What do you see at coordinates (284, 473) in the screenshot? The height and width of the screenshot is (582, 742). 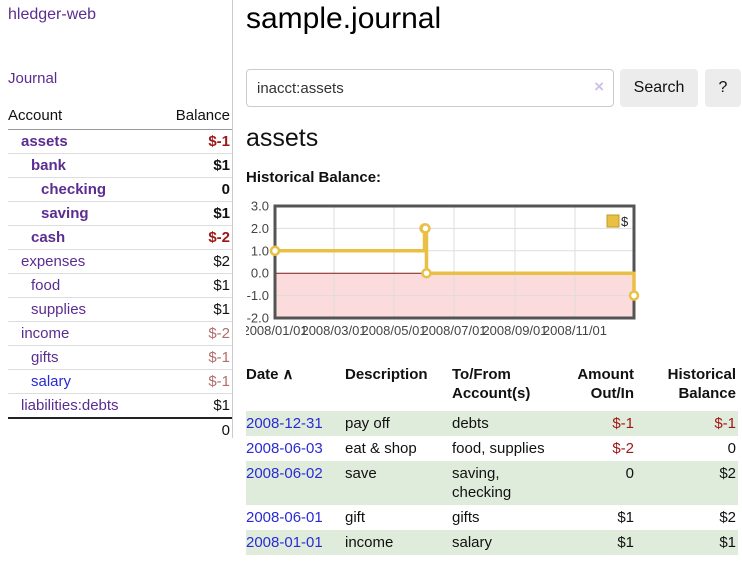 I see `date-link: 2008-06-02` at bounding box center [284, 473].